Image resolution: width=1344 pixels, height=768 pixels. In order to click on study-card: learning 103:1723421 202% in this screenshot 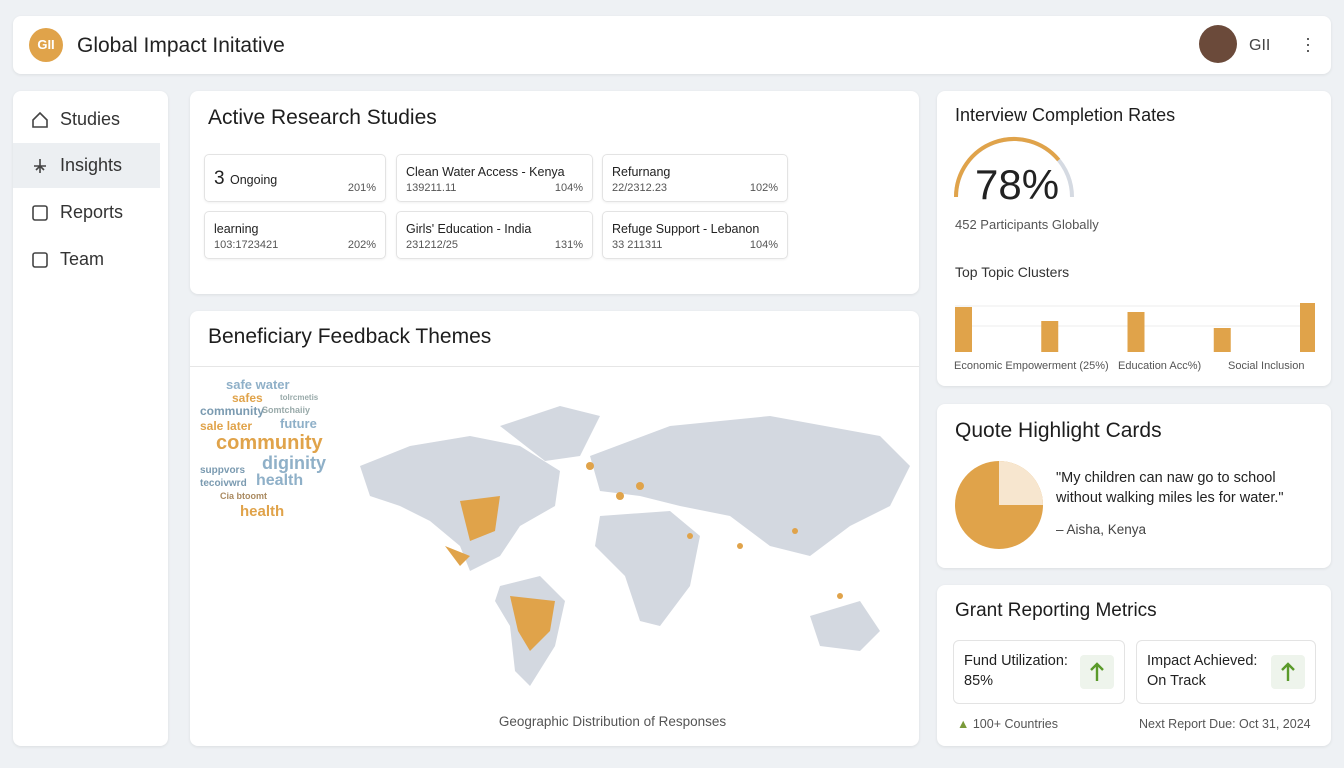, I will do `click(295, 235)`.